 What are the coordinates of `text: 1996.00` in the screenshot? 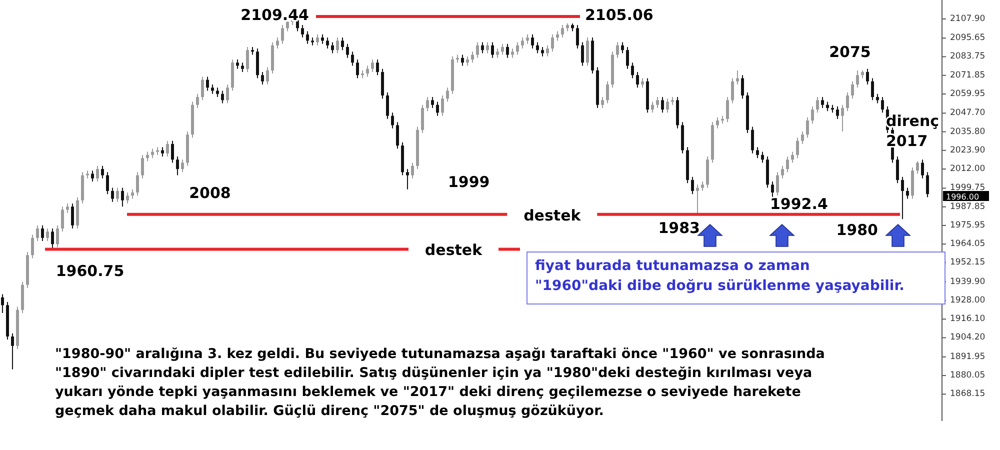 It's located at (963, 197).